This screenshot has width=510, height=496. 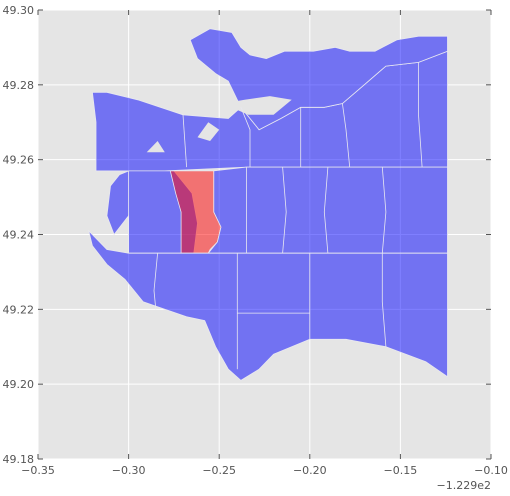 I want to click on y-tick-label: 49.30, so click(x=19, y=10).